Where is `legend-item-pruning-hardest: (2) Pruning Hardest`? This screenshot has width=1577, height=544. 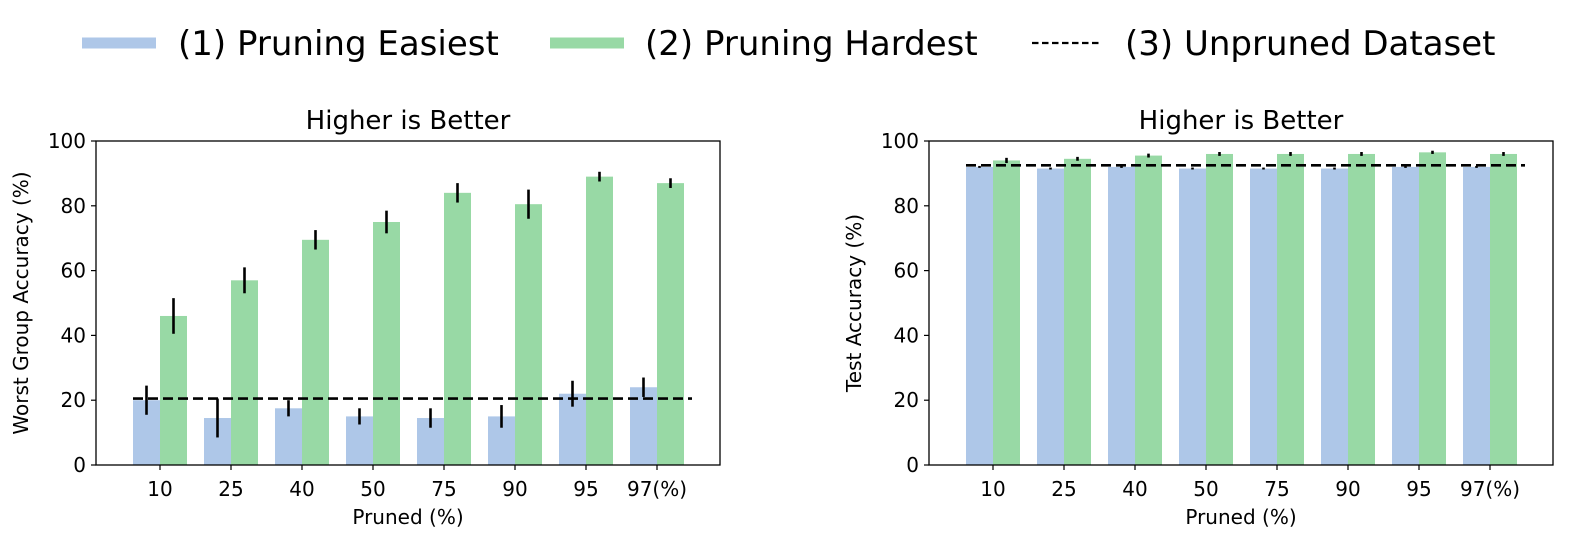 legend-item-pruning-hardest: (2) Pruning Hardest is located at coordinates (764, 44).